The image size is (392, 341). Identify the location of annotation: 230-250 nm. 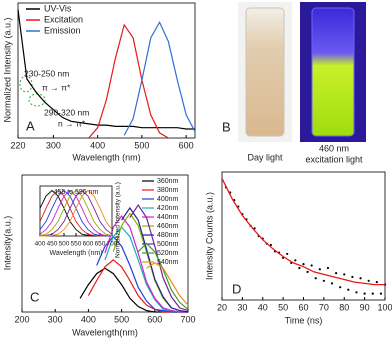
(46, 73).